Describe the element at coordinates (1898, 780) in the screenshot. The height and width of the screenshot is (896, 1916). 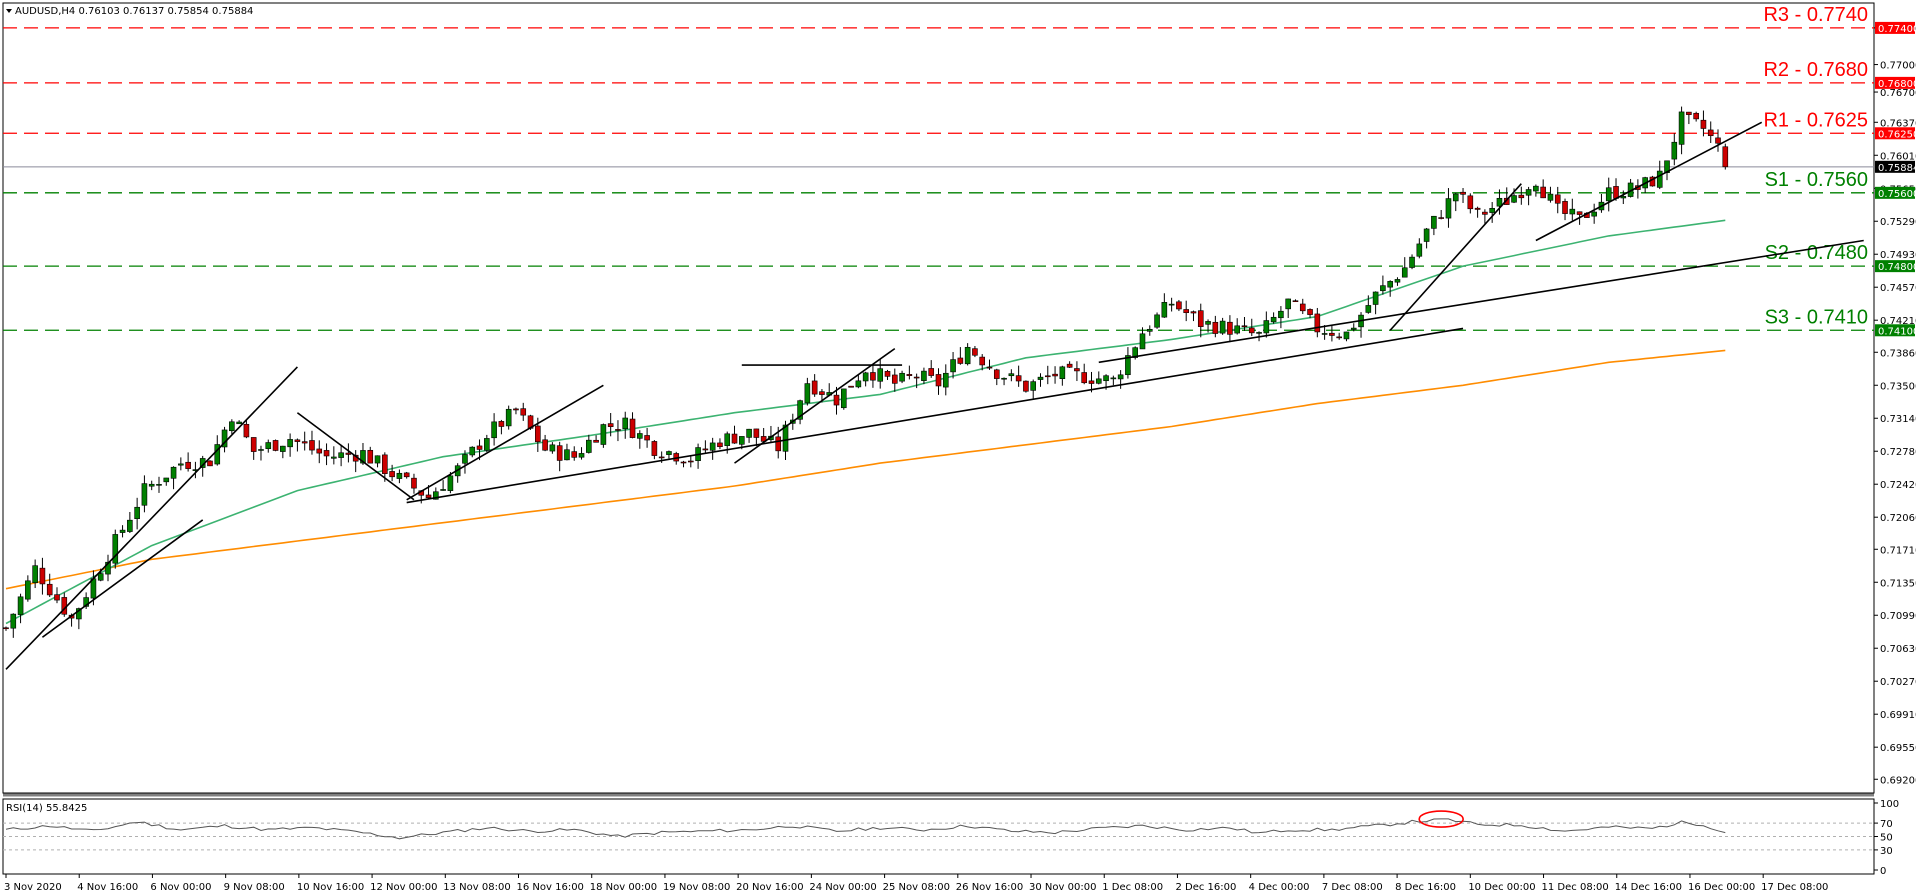
I see `y-tick-label: 0.69200` at that location.